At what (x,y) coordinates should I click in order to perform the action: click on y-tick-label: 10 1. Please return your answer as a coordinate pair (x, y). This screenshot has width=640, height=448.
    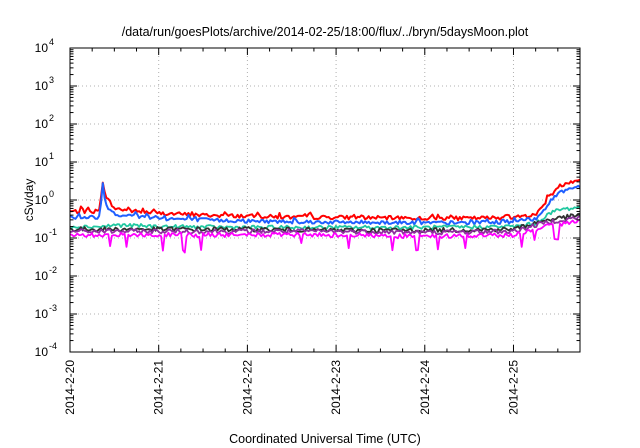
    Looking at the image, I should click on (44, 160).